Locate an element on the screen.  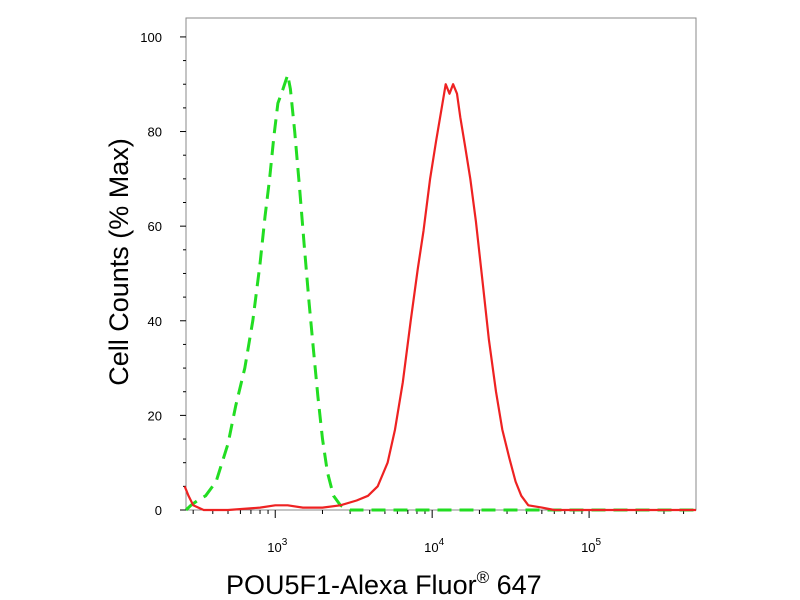
x-tick-label: 10⁵ is located at coordinates (591, 546).